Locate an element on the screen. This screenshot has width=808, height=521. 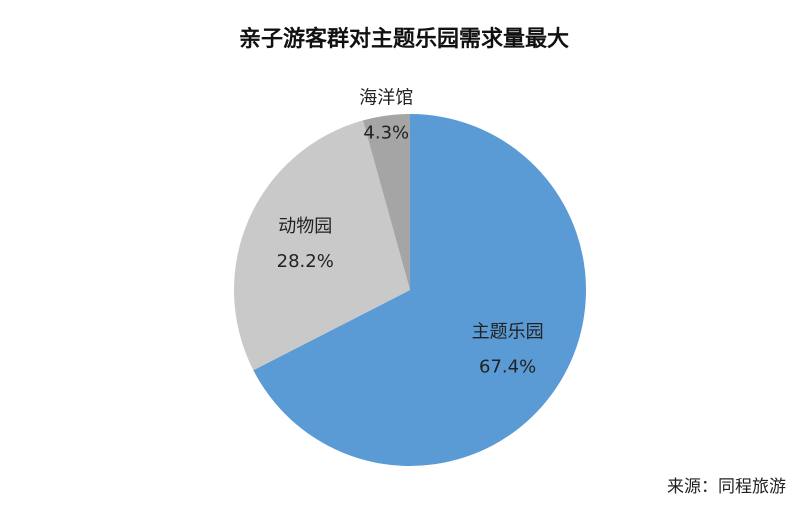
value-label: 28.2% is located at coordinates (305, 261).